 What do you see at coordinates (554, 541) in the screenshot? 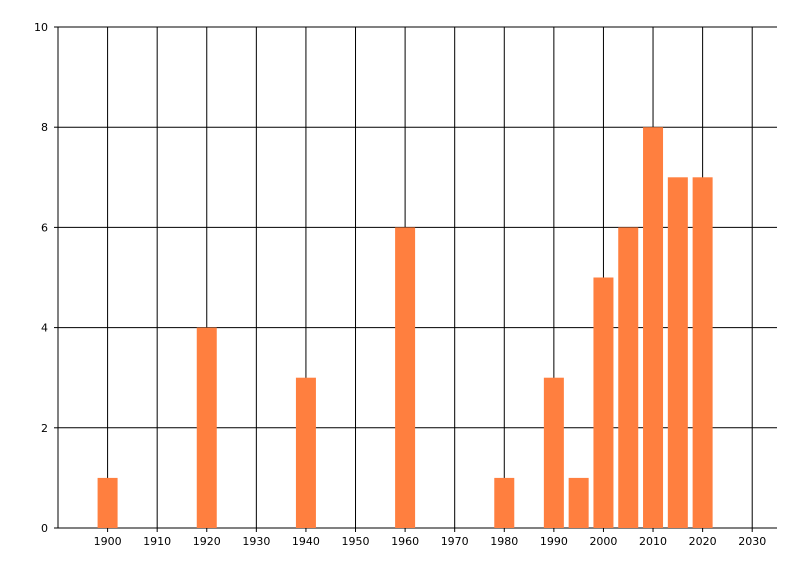
I see `x-tick-label: 1990` at bounding box center [554, 541].